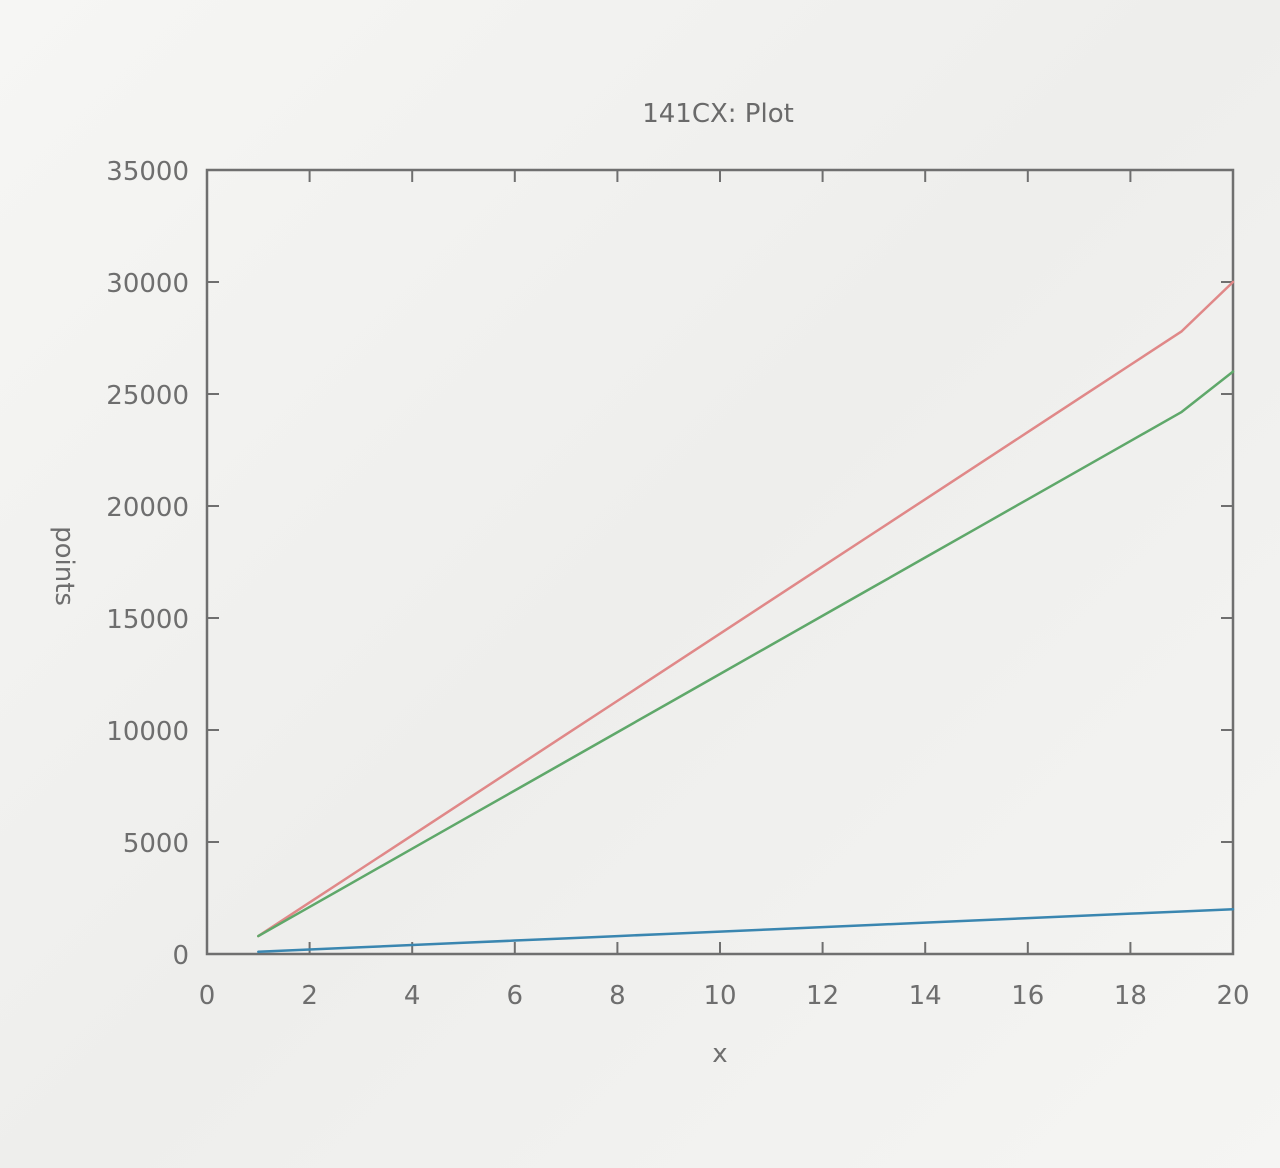  I want to click on x-axis-label: x, so click(719, 1054).